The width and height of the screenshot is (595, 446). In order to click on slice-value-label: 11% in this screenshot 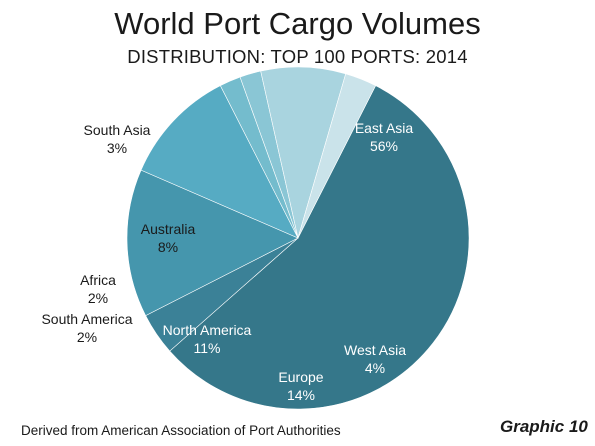, I will do `click(207, 348)`.